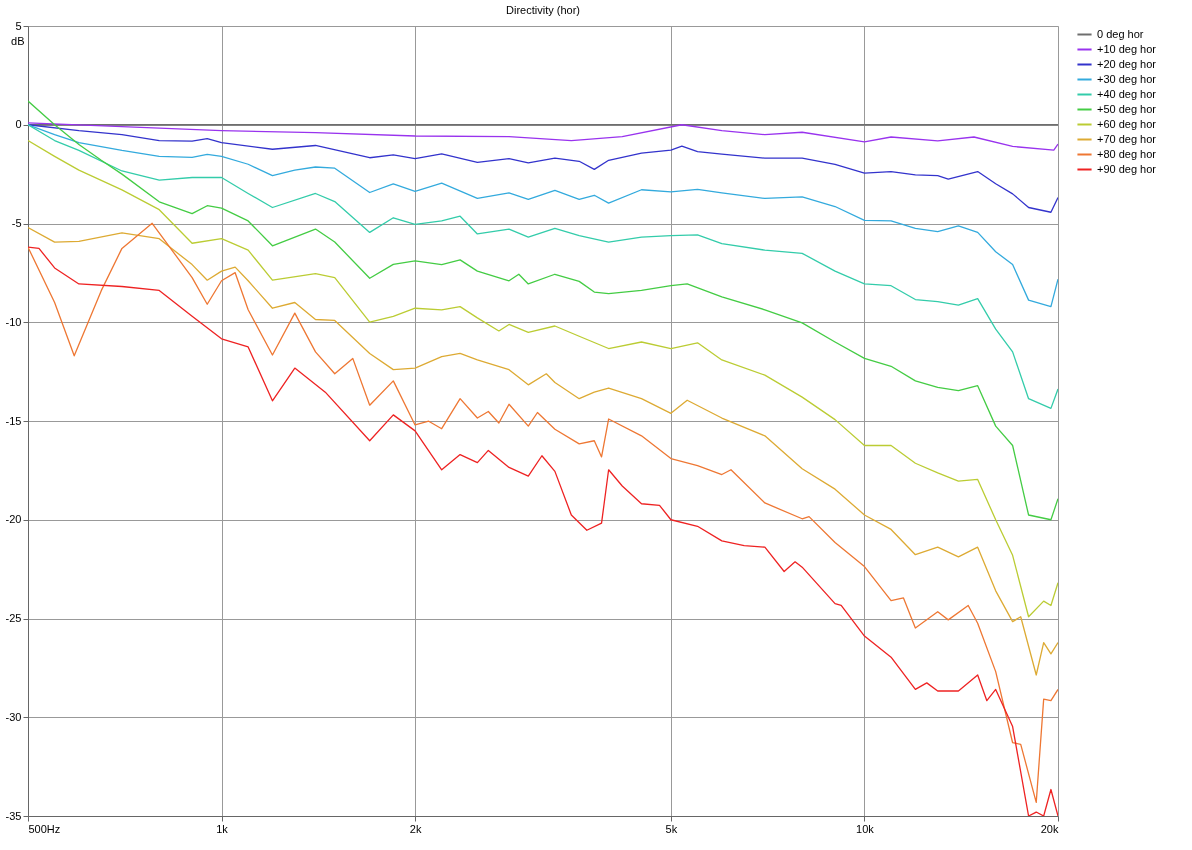 The height and width of the screenshot is (850, 1192). Describe the element at coordinates (1127, 168) in the screenshot. I see `legend-label: +90 deg hor` at that location.